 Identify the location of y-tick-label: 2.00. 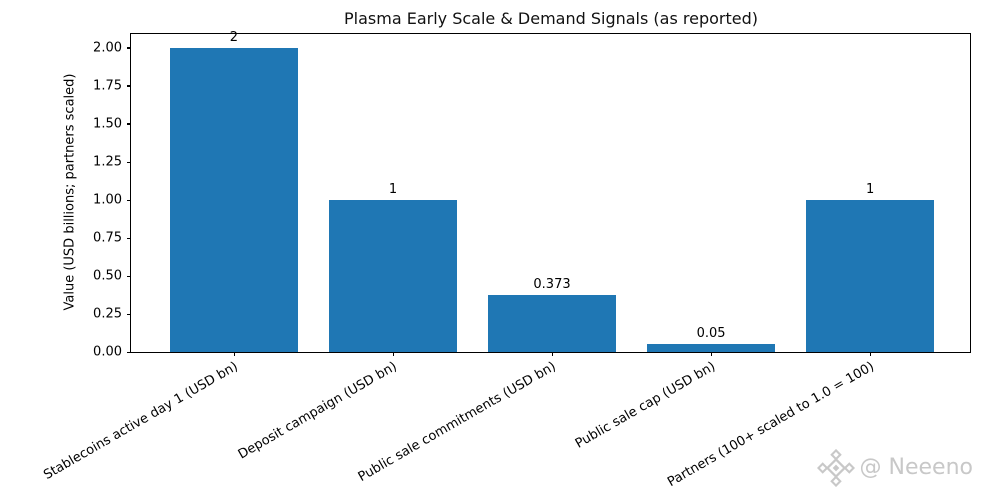
(107, 48).